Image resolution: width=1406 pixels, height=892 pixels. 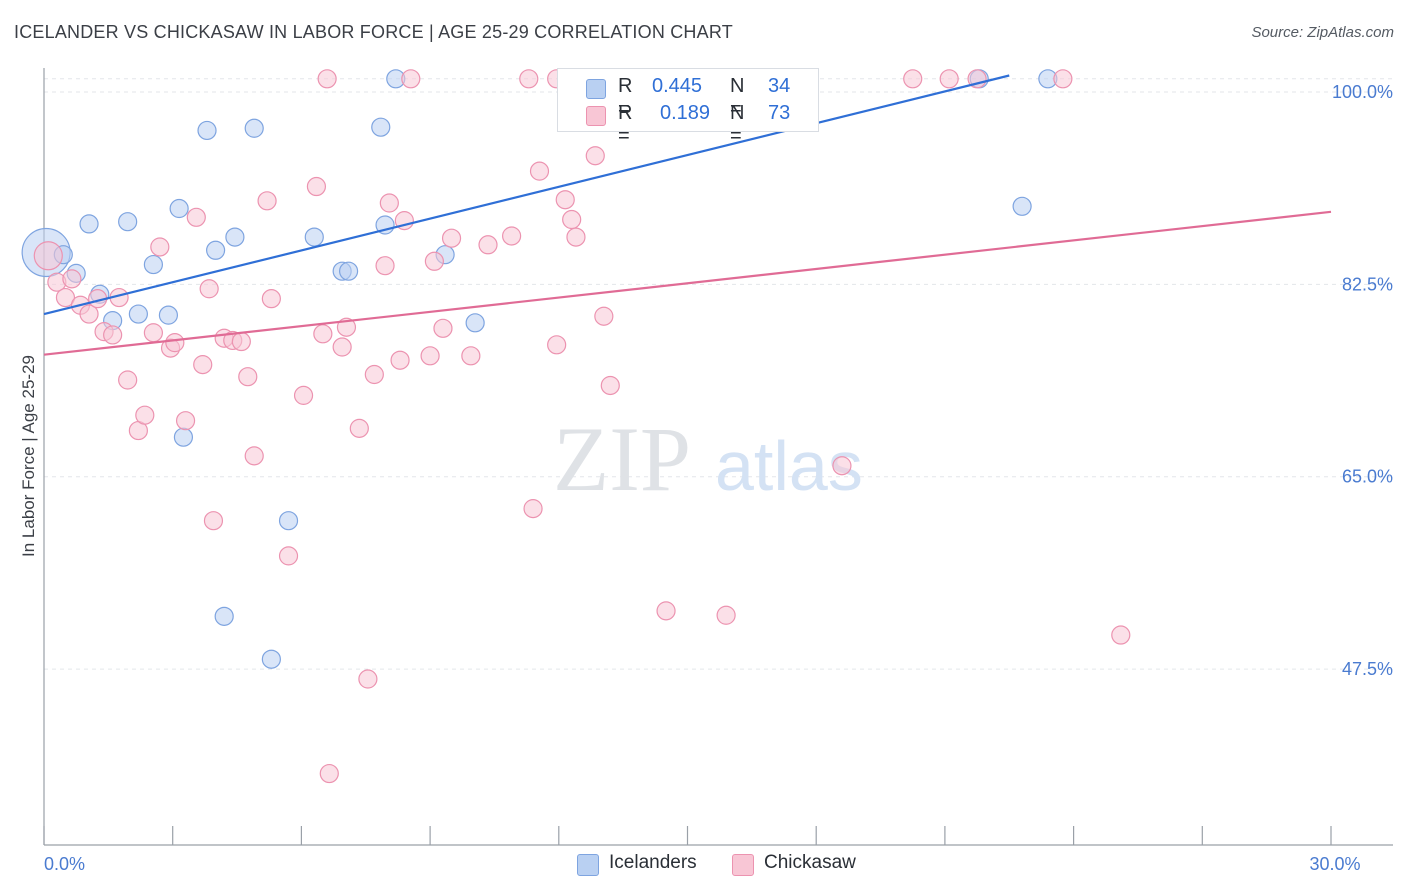 I want to click on watermark-zip: ZIP, so click(x=622, y=459).